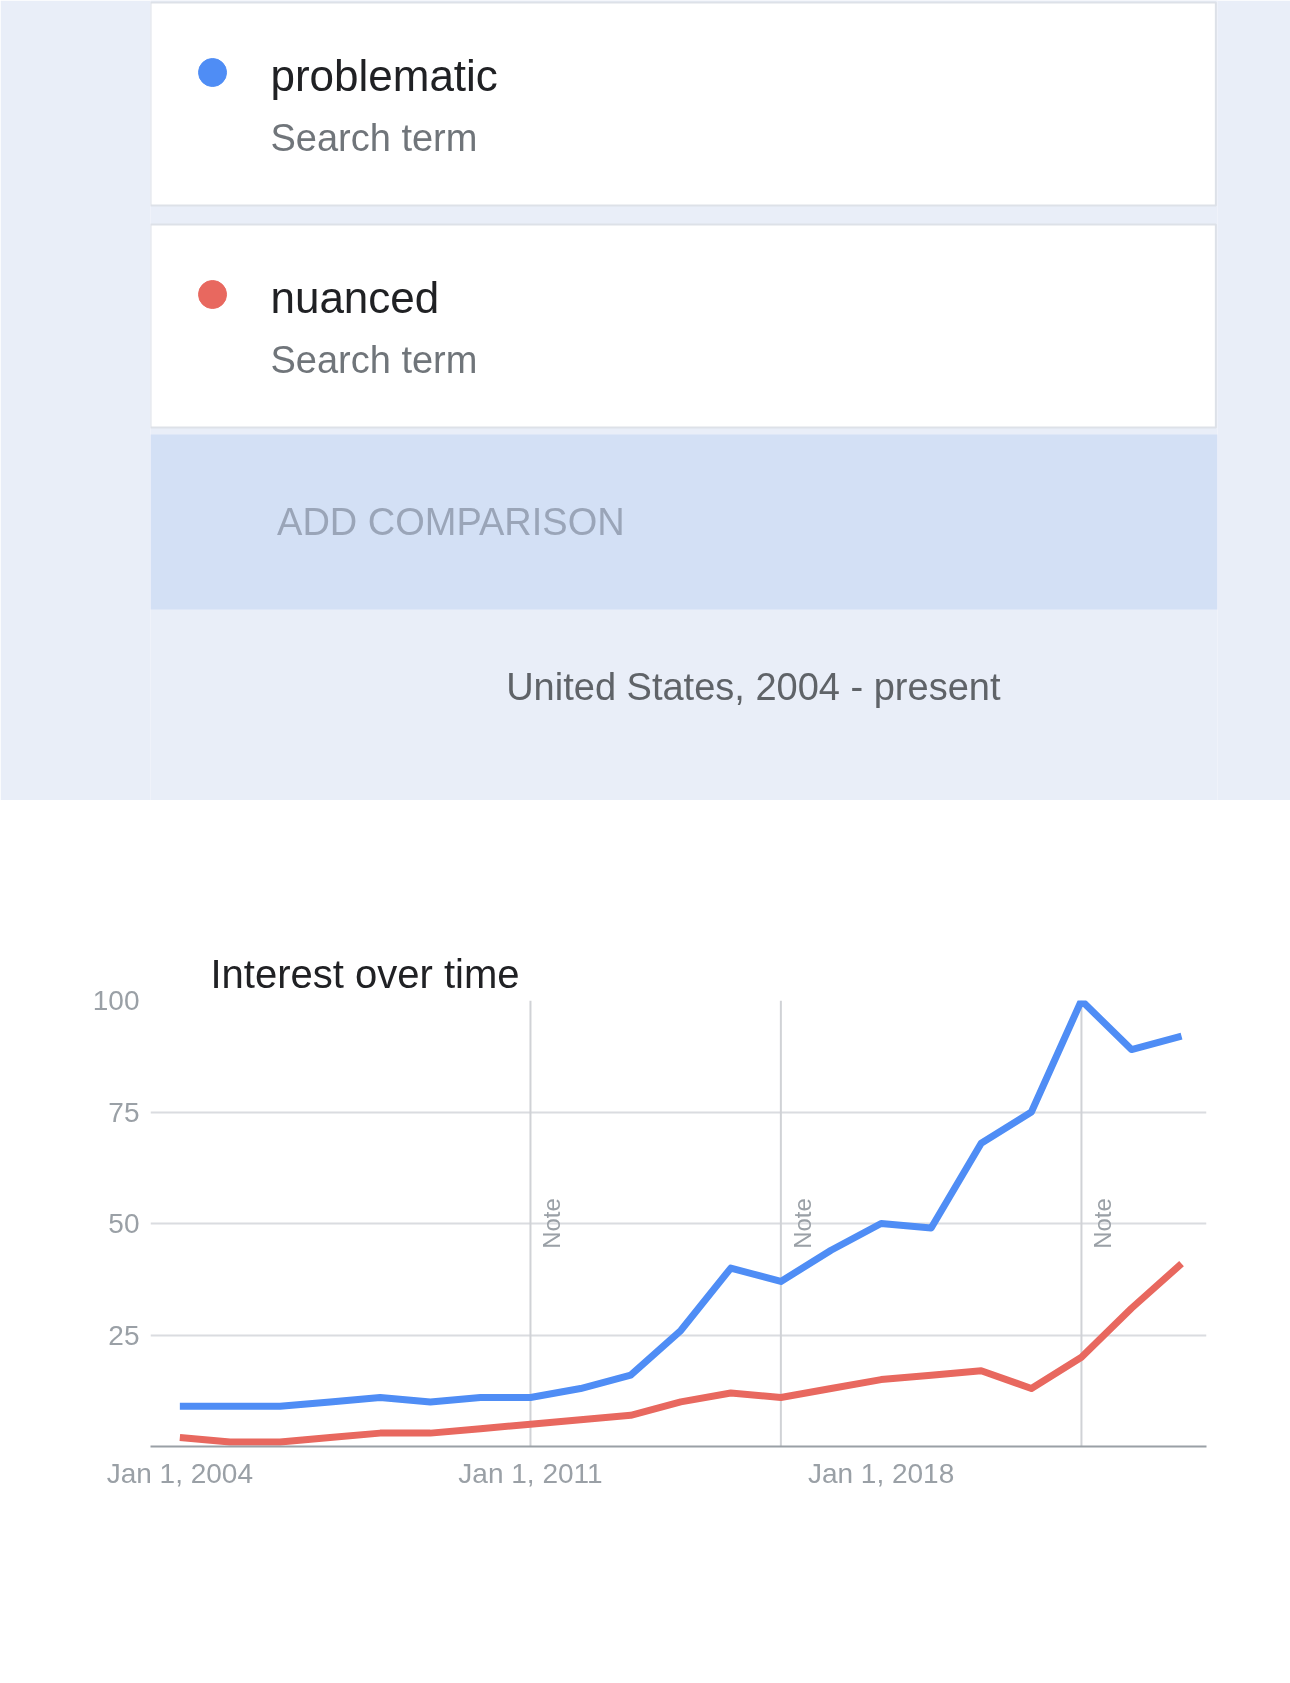 This screenshot has height=1683, width=1290. I want to click on text: United States, 2004 - present, so click(753, 686).